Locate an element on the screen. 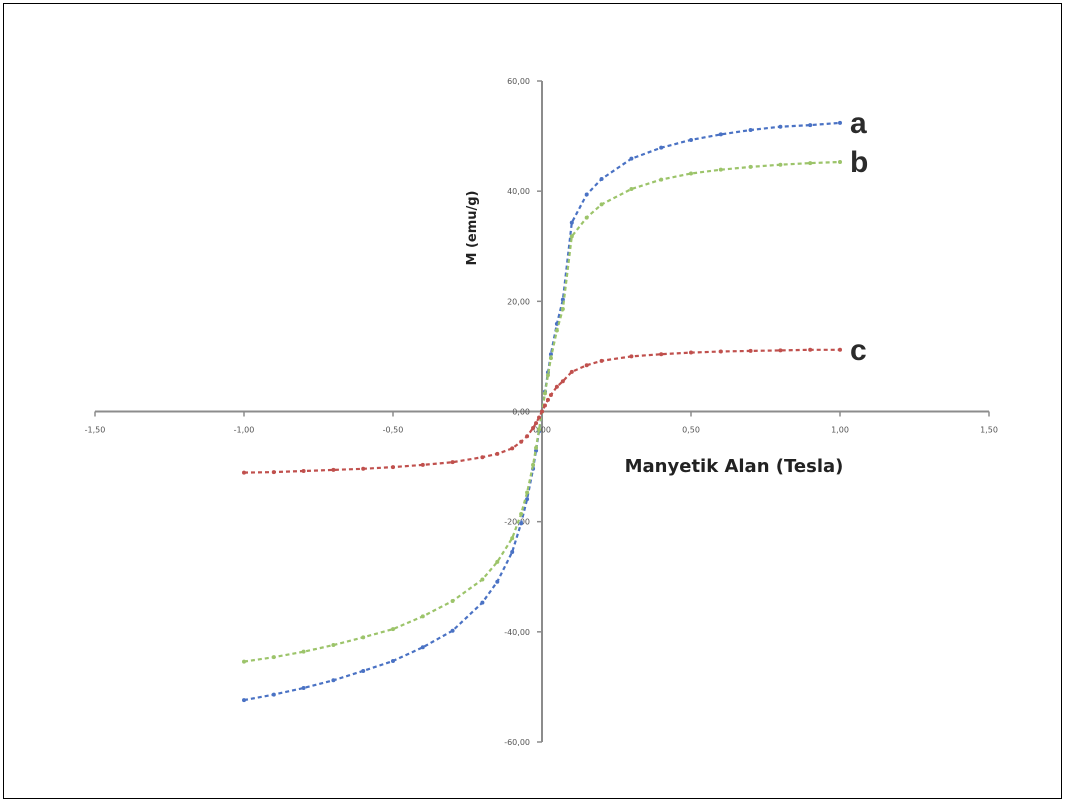  series-label-c: c is located at coordinates (858, 350).